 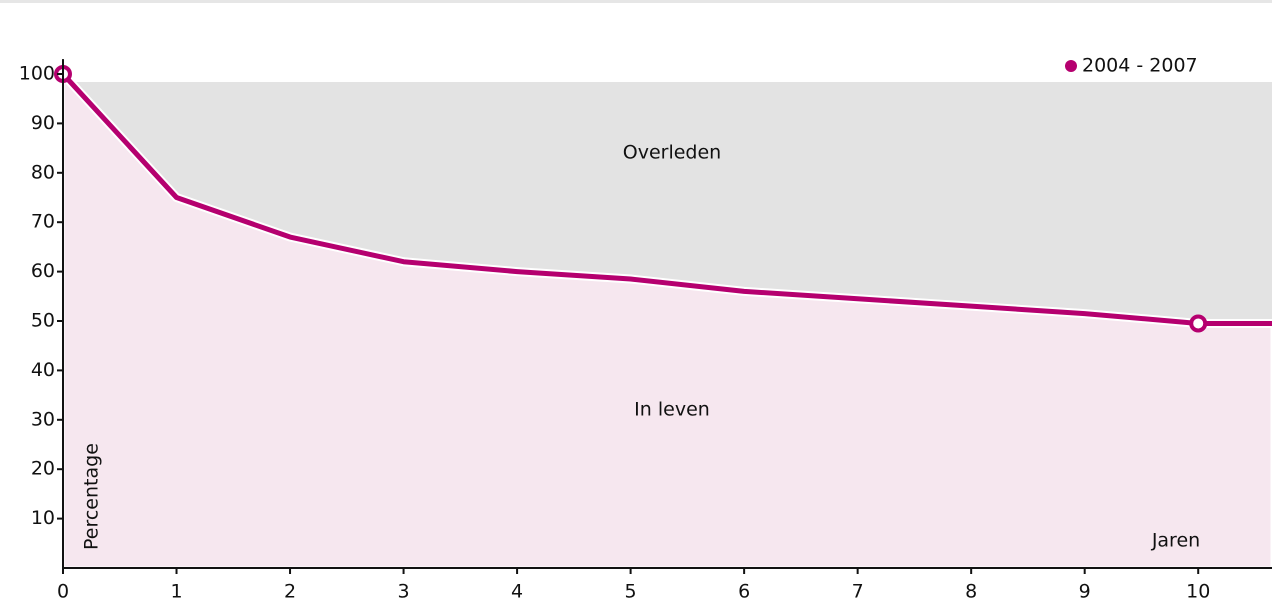 I want to click on y-tick-label: 100, so click(x=37, y=74).